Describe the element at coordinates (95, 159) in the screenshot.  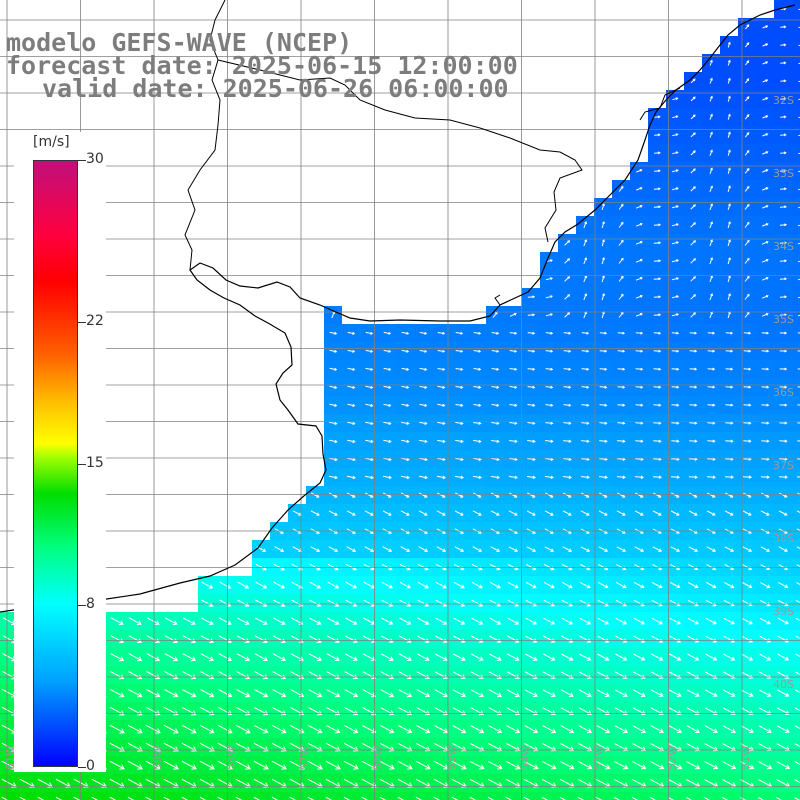
I see `colorbar-tick-label: 30` at that location.